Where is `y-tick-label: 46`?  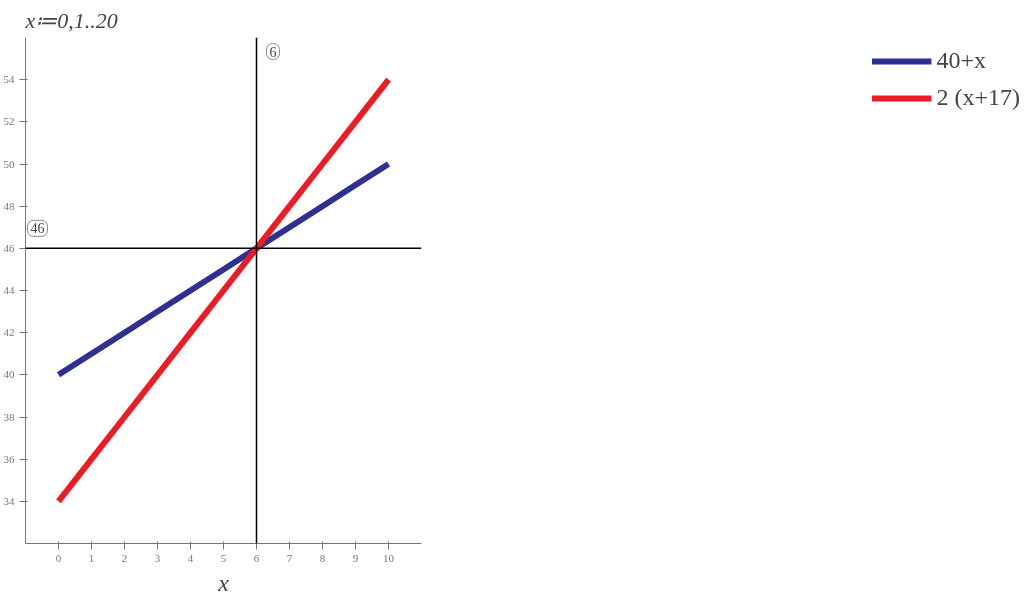 y-tick-label: 46 is located at coordinates (9, 247).